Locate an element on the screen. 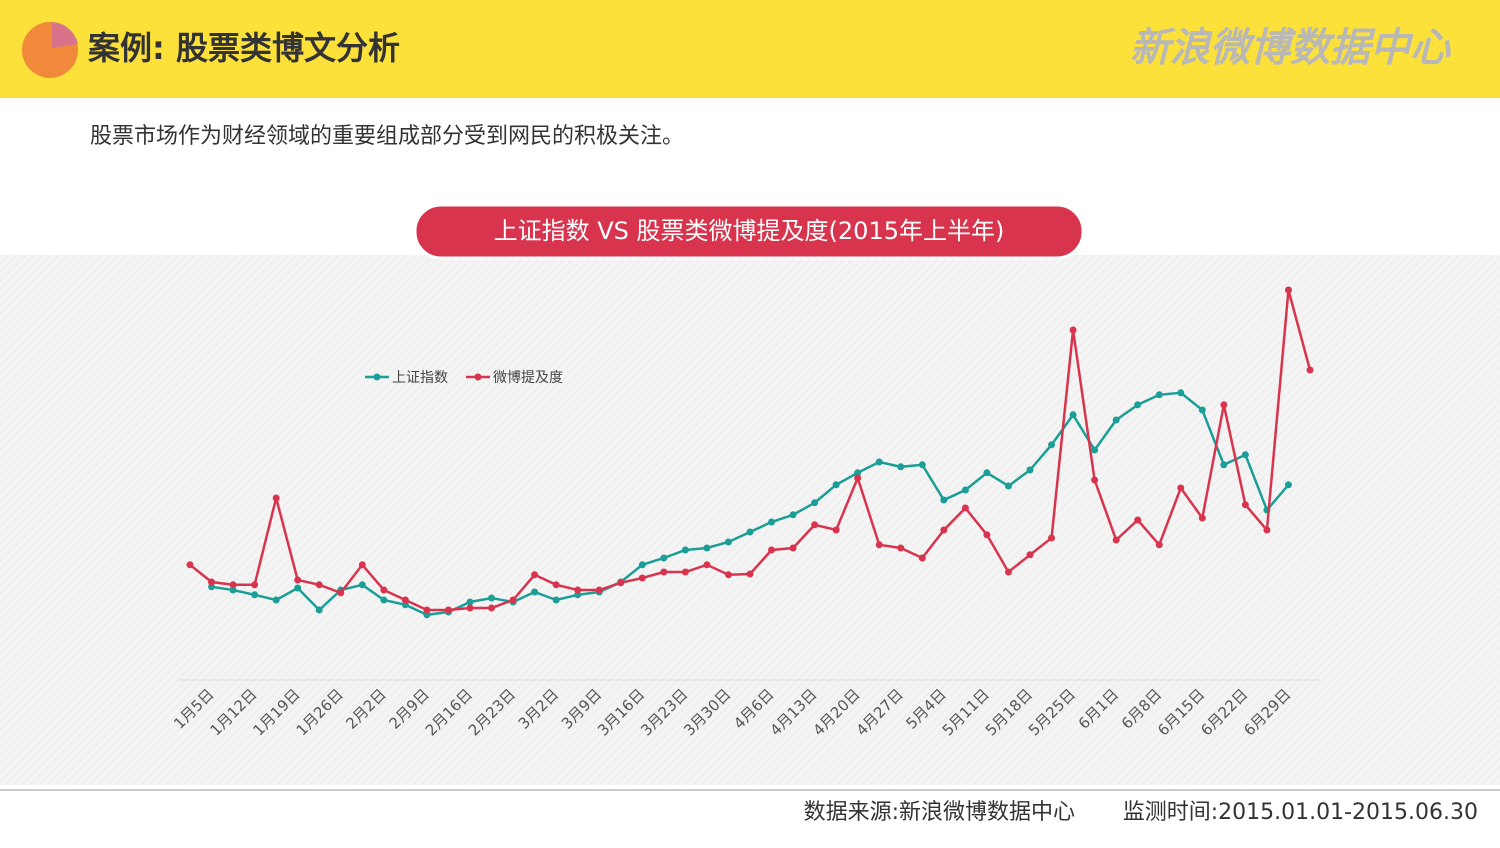  header-icon-wedge is located at coordinates (65, 35).